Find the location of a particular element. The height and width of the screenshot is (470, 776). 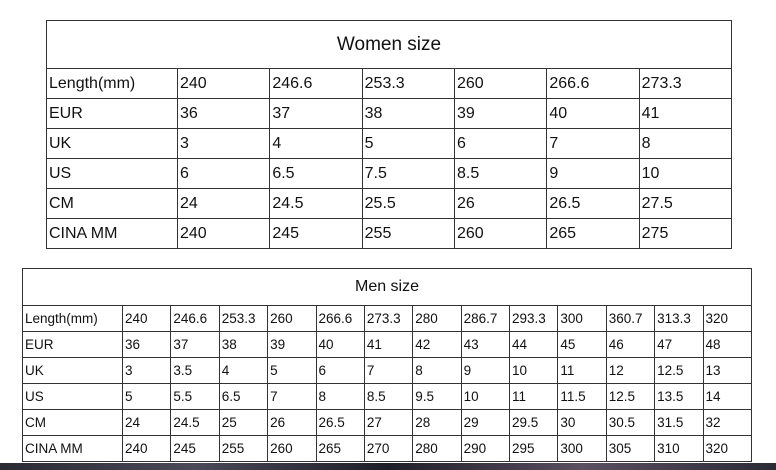

table-cell: 5.5 is located at coordinates (195, 396).